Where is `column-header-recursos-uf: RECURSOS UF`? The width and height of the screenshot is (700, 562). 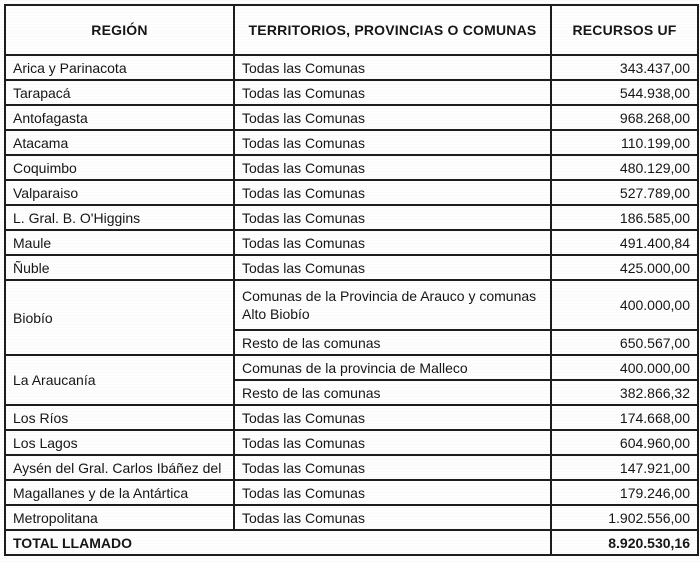
column-header-recursos-uf: RECURSOS UF is located at coordinates (624, 30).